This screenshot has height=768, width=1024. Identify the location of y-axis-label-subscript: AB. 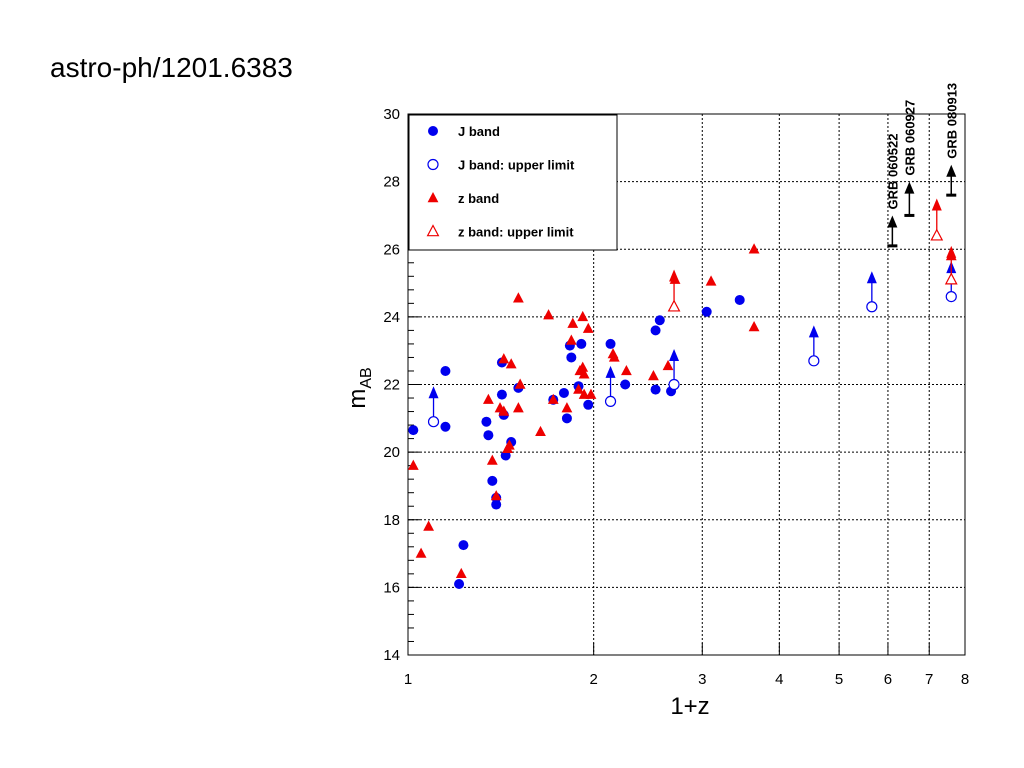
(366, 377).